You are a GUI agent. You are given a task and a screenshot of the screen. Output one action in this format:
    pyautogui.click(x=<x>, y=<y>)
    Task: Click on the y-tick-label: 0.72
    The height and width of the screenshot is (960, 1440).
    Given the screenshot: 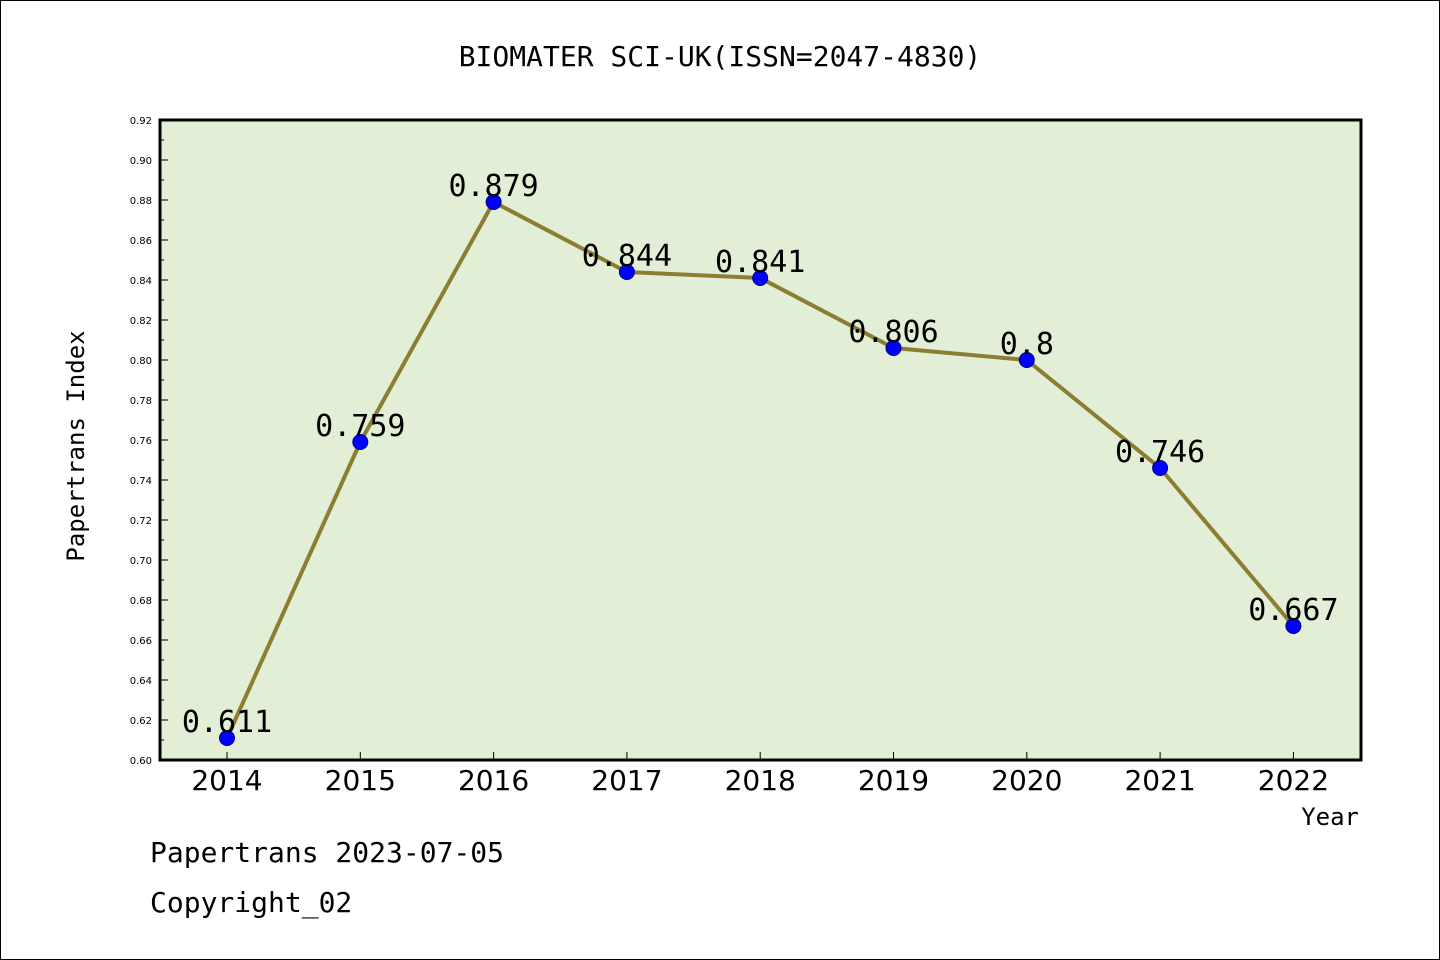 What is the action you would take?
    pyautogui.click(x=141, y=521)
    